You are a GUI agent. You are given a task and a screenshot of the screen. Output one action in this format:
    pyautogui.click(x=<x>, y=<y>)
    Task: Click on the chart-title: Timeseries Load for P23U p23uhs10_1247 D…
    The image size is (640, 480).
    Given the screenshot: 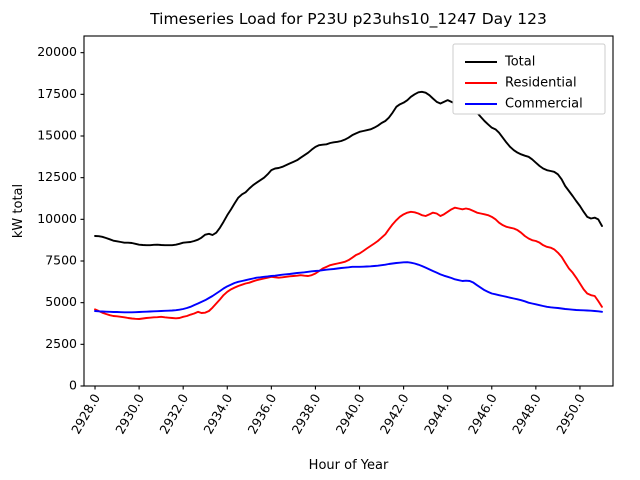 What is the action you would take?
    pyautogui.click(x=348, y=19)
    